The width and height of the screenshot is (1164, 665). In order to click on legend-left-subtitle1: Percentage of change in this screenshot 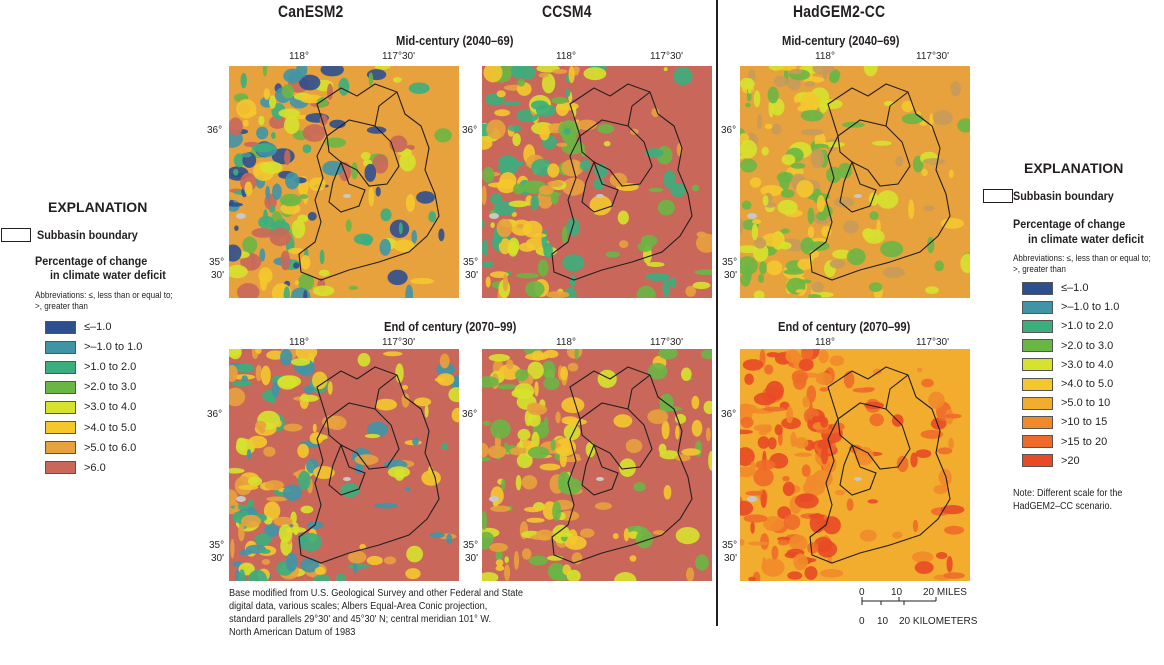, I will do `click(91, 261)`.